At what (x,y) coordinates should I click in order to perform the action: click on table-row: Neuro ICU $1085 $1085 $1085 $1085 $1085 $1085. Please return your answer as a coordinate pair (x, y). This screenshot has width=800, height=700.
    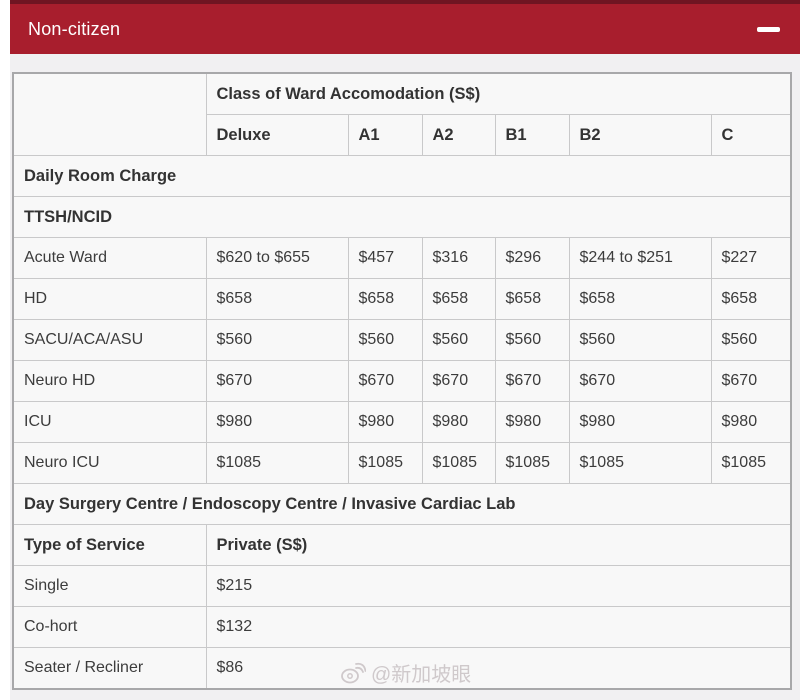
    Looking at the image, I should click on (402, 463).